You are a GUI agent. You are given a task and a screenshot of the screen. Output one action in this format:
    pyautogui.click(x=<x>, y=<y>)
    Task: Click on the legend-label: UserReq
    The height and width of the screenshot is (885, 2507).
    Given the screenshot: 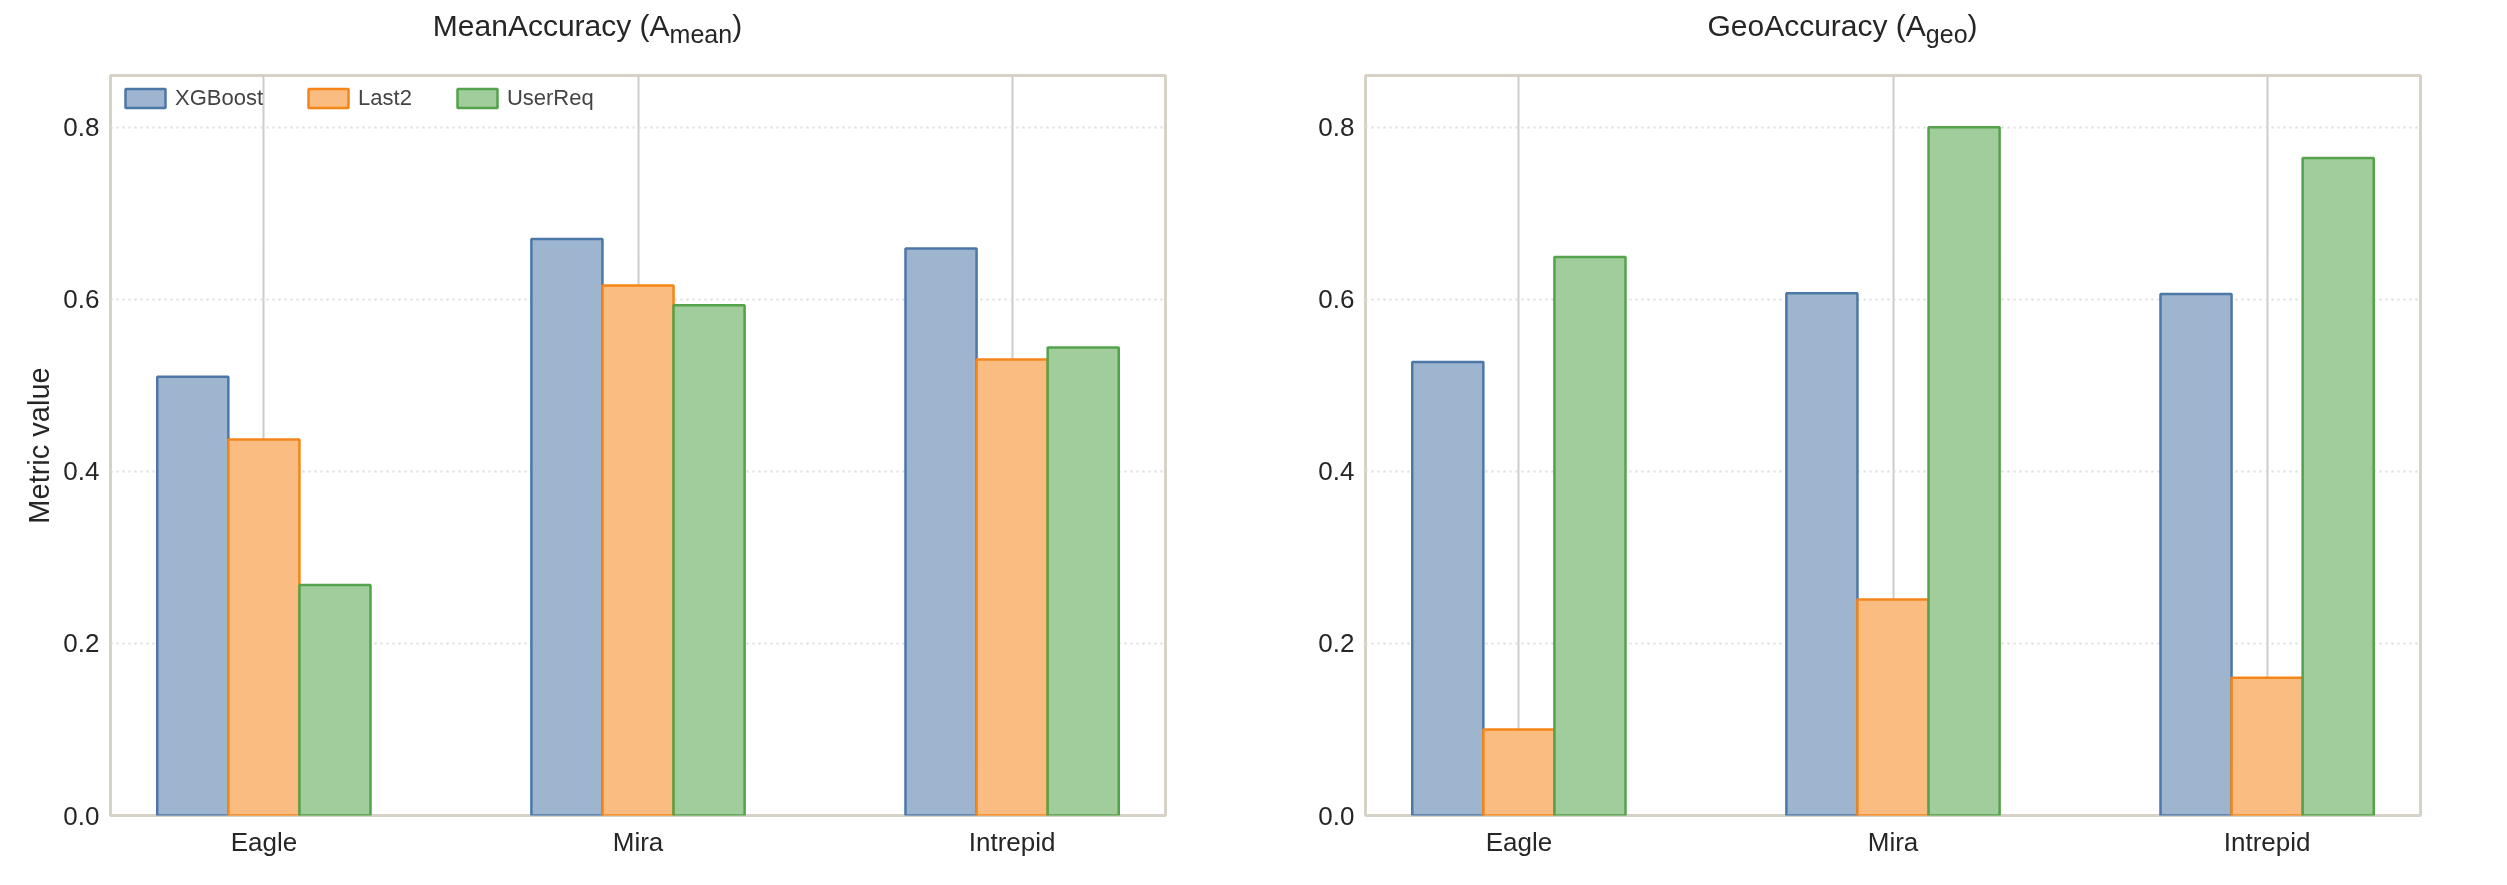 What is the action you would take?
    pyautogui.click(x=550, y=98)
    